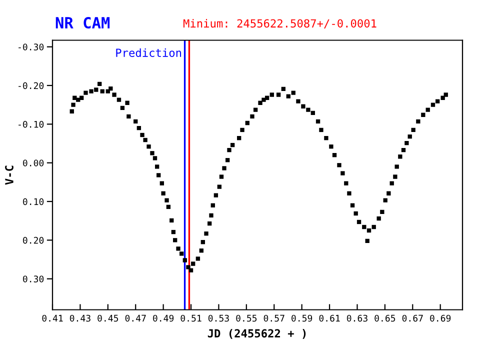  Describe the element at coordinates (31, 124) in the screenshot. I see `y-tick-label: -0.10` at that location.